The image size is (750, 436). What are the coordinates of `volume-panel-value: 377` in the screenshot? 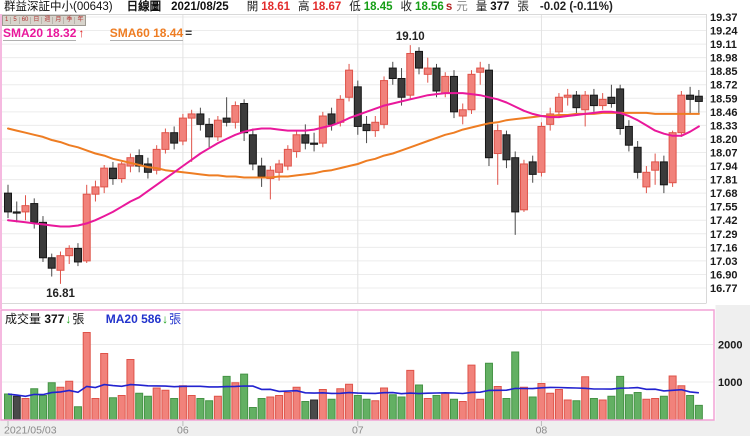 It's located at (54, 319).